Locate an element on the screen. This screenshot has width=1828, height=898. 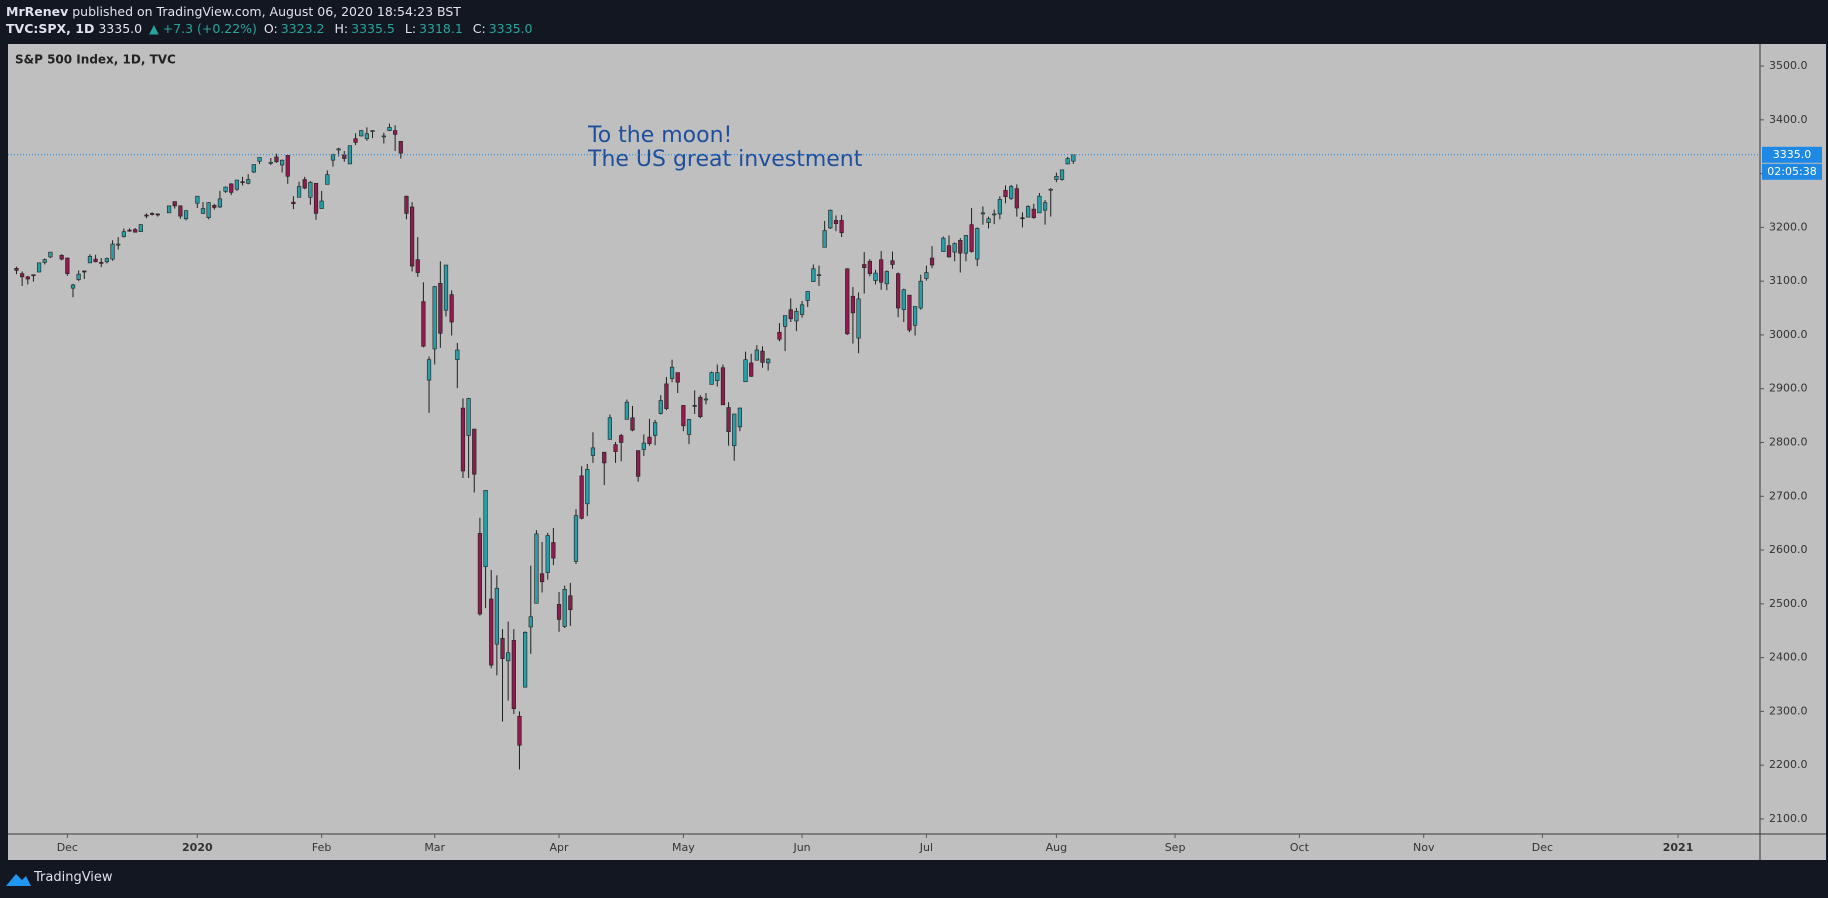
x-tick-label: Oct is located at coordinates (1300, 847).